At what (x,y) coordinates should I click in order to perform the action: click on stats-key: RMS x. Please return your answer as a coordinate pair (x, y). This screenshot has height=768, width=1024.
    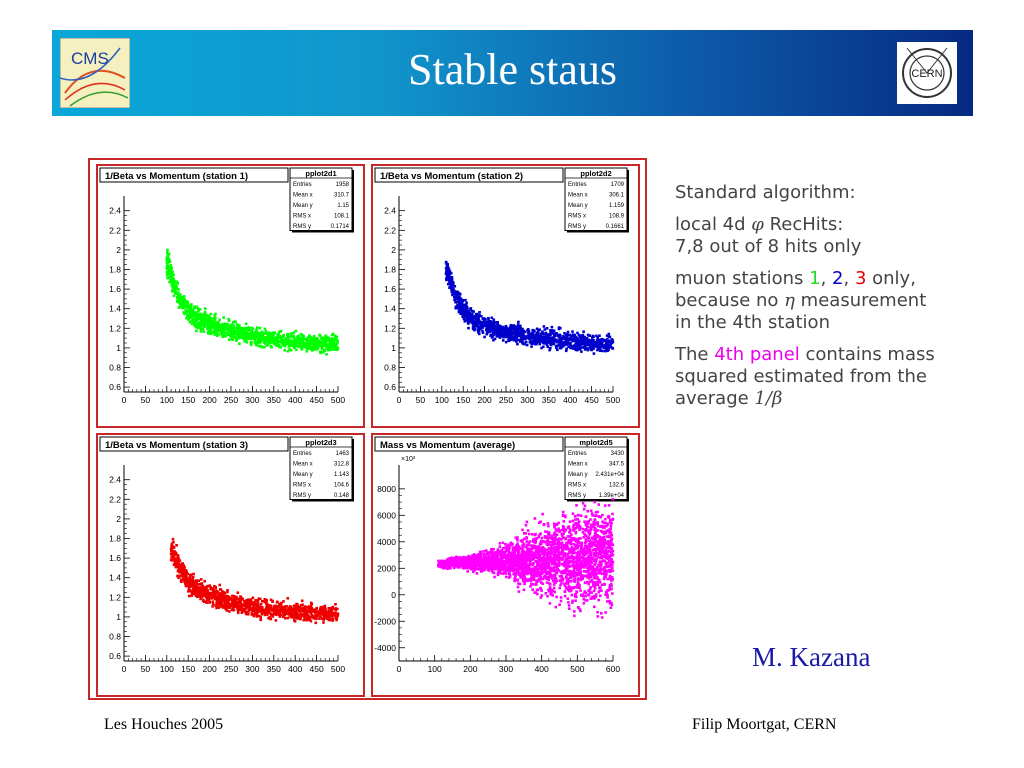
    Looking at the image, I should click on (577, 217).